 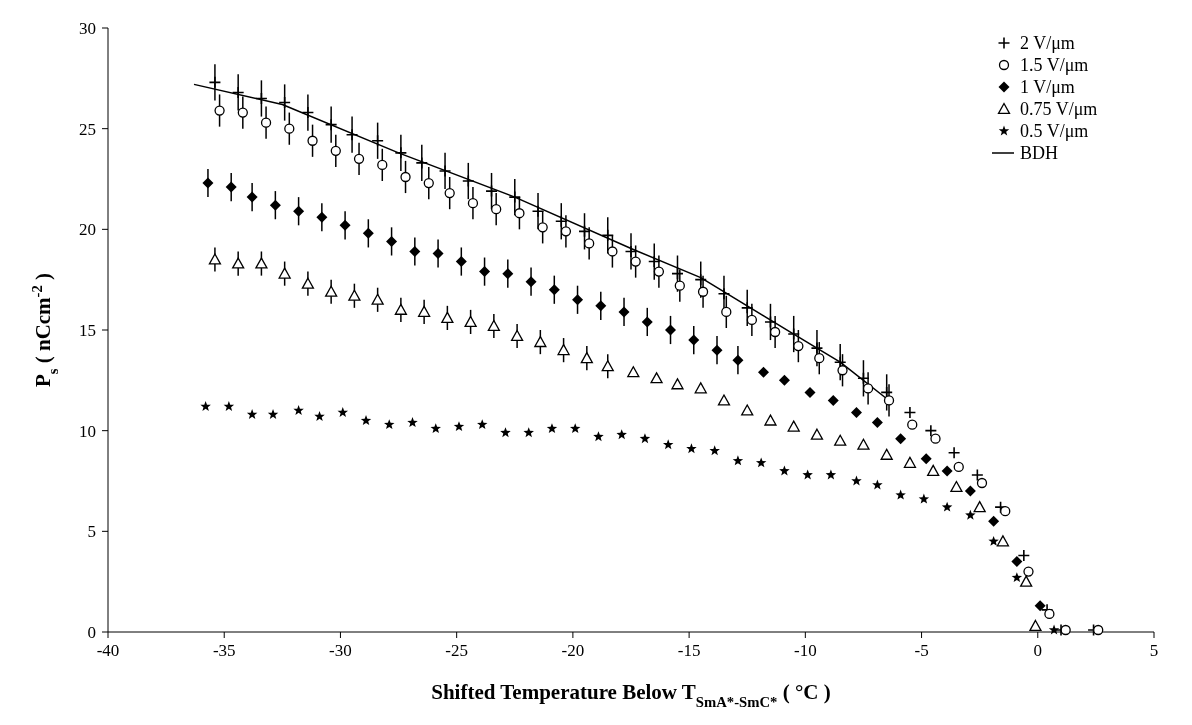 What do you see at coordinates (1054, 131) in the screenshot?
I see `legend-label: 0.5 V/μm` at bounding box center [1054, 131].